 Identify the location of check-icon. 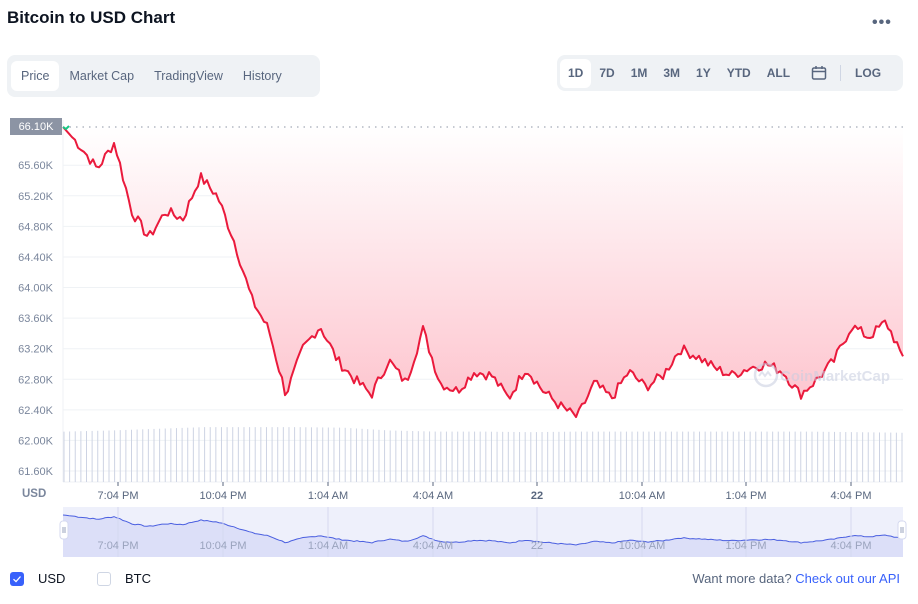
(17, 579).